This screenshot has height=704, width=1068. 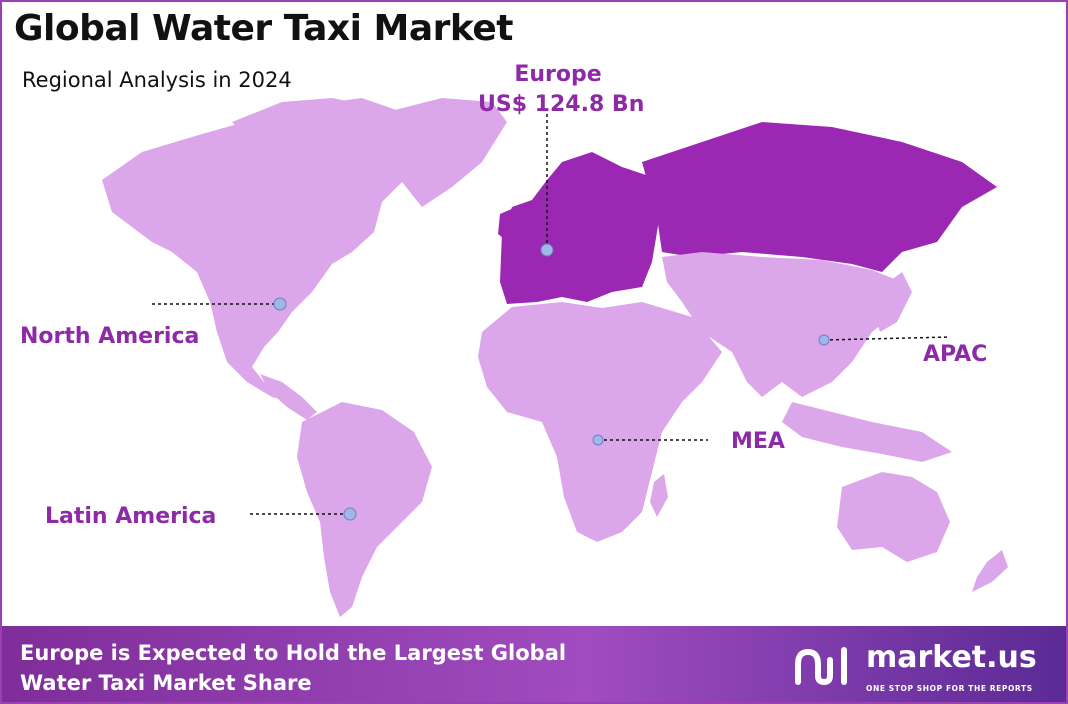 I want to click on page-subtitle: Regional Analysis in 2024, so click(x=157, y=80).